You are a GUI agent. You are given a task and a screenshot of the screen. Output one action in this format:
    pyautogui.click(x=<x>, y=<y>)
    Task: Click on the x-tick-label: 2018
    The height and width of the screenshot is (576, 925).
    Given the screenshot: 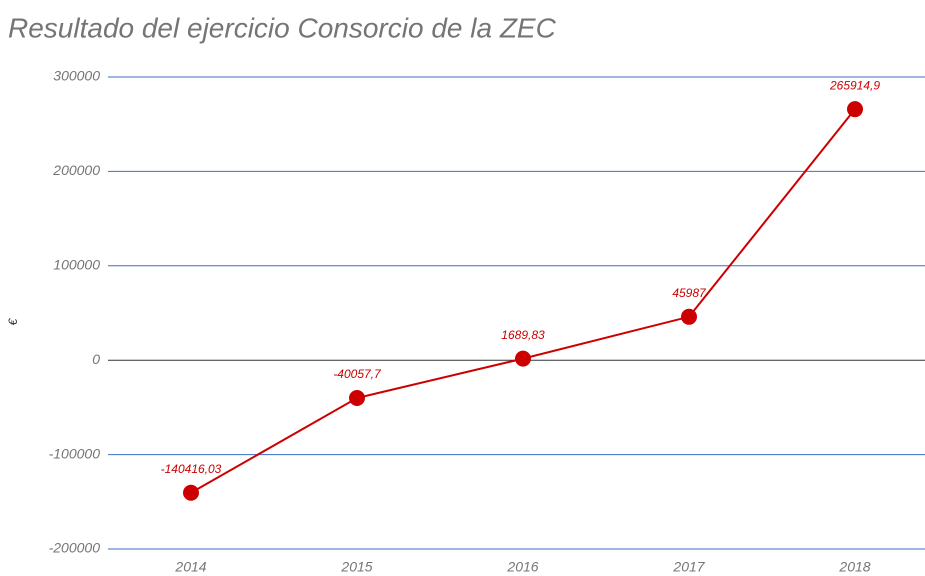 What is the action you would take?
    pyautogui.click(x=854, y=567)
    